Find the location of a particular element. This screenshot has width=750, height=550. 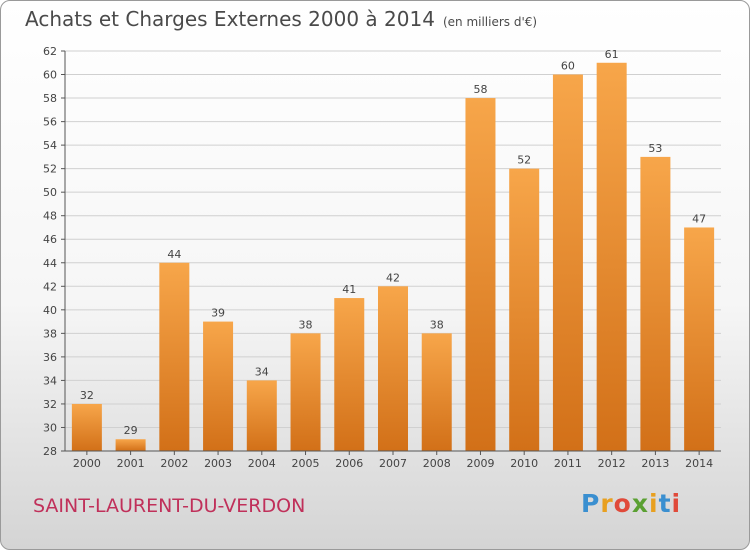

value-label-2007: 42 is located at coordinates (393, 277).